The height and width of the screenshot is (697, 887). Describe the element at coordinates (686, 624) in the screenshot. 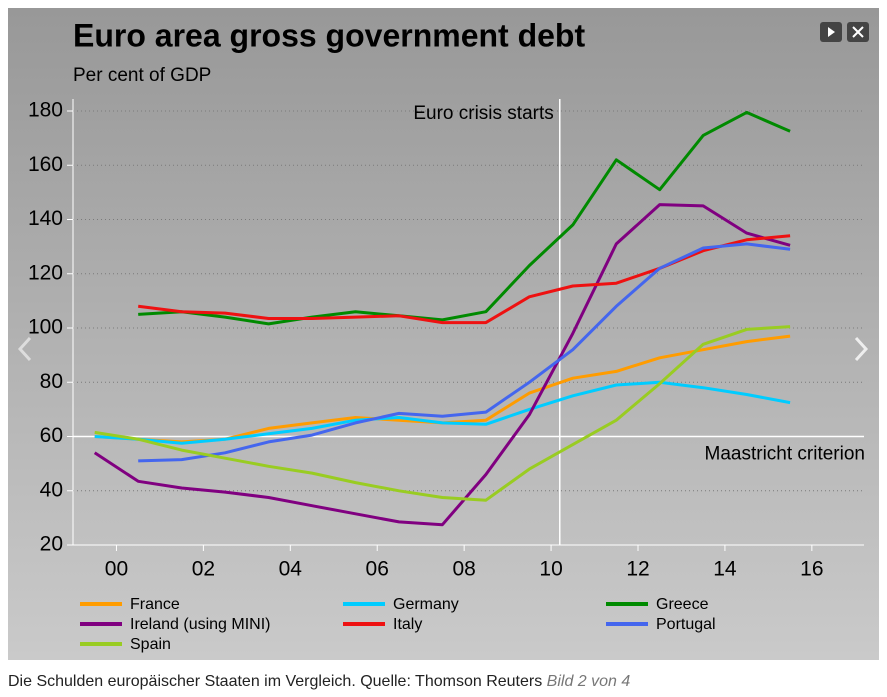

I see `legend-label: Portugal` at that location.